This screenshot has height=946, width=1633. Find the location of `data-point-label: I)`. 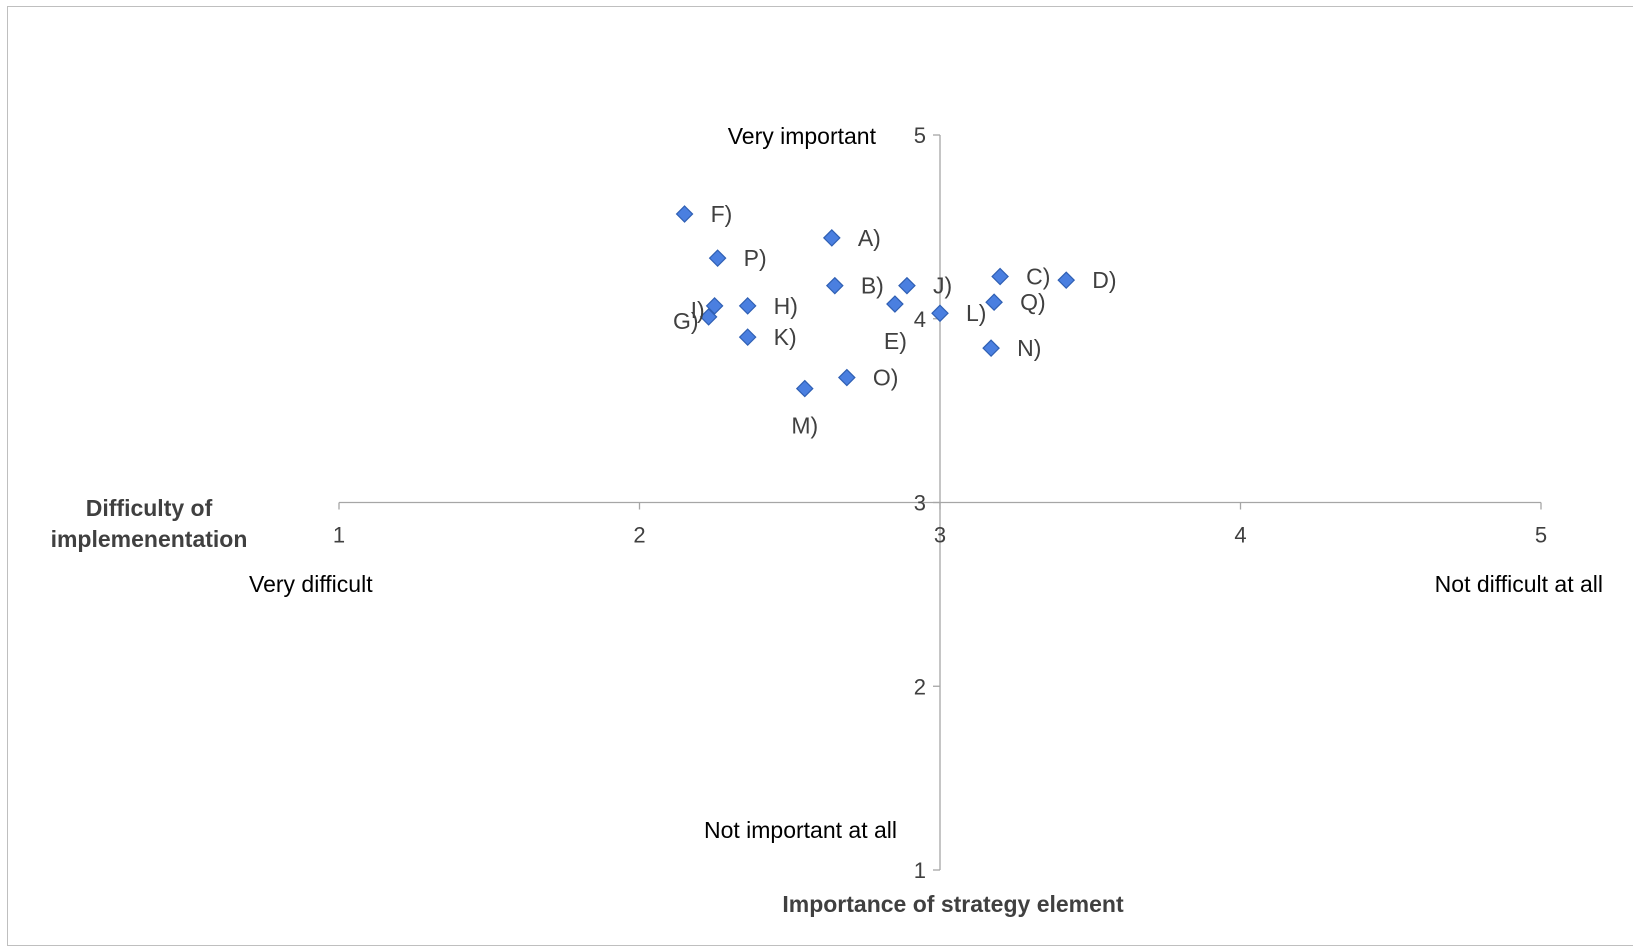

data-point-label: I) is located at coordinates (698, 310).